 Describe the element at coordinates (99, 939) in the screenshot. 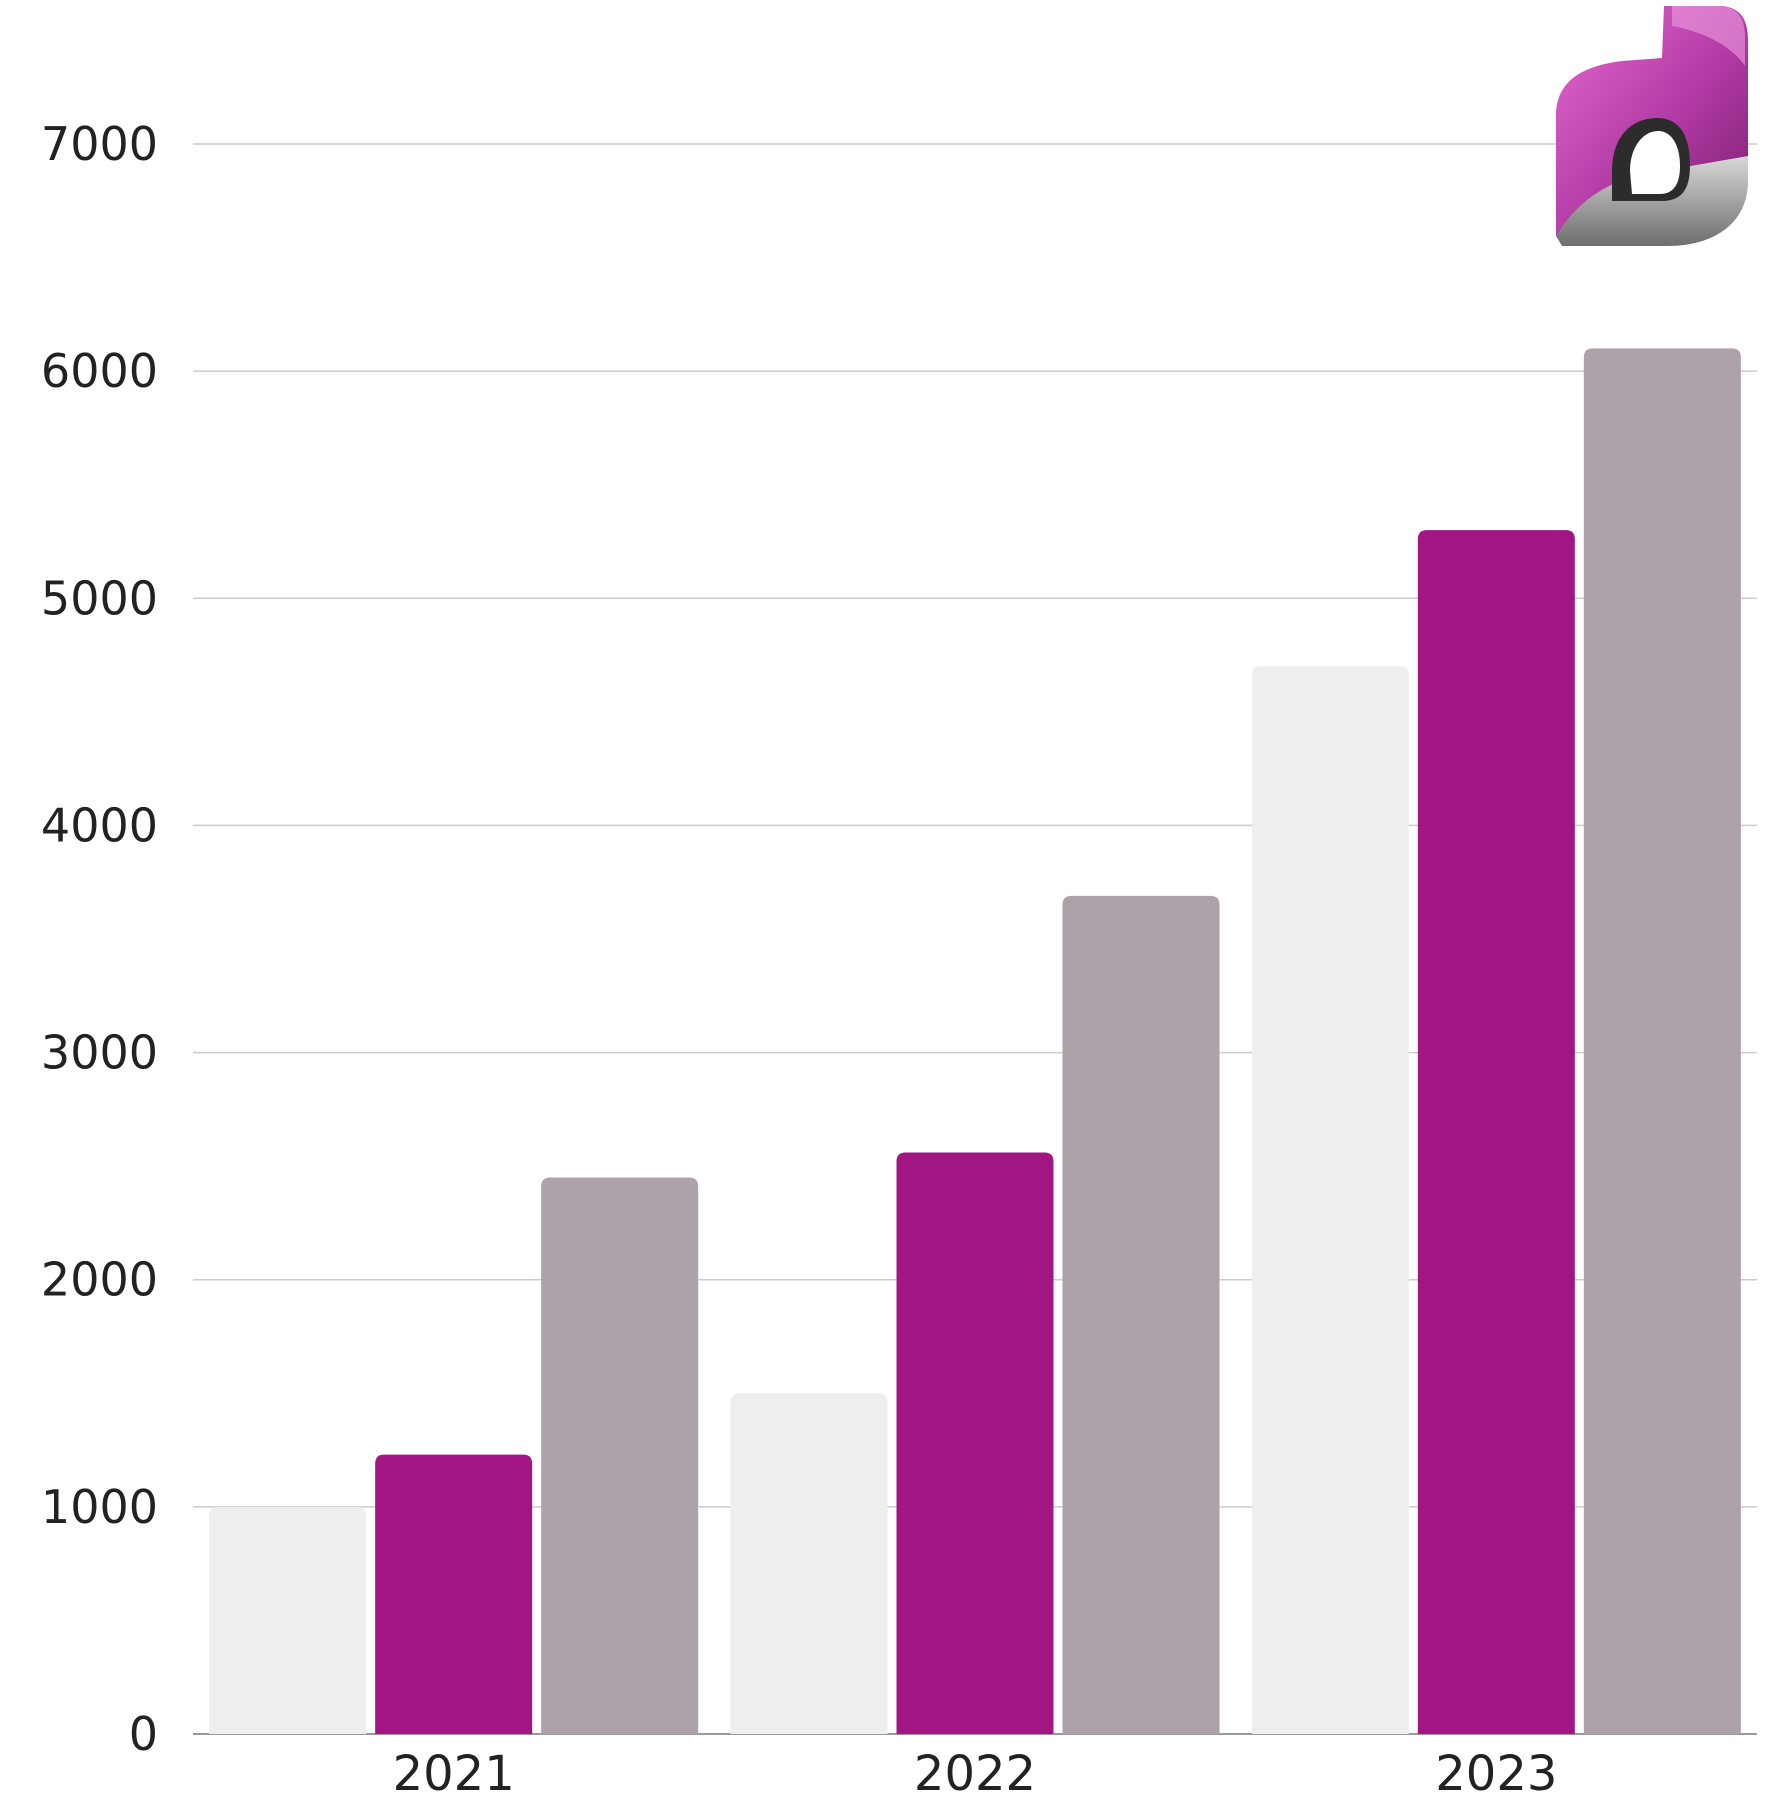

I see `y-axis-tick-labels: 0 1000 2000 3000 4000 5000 6000 7000` at that location.